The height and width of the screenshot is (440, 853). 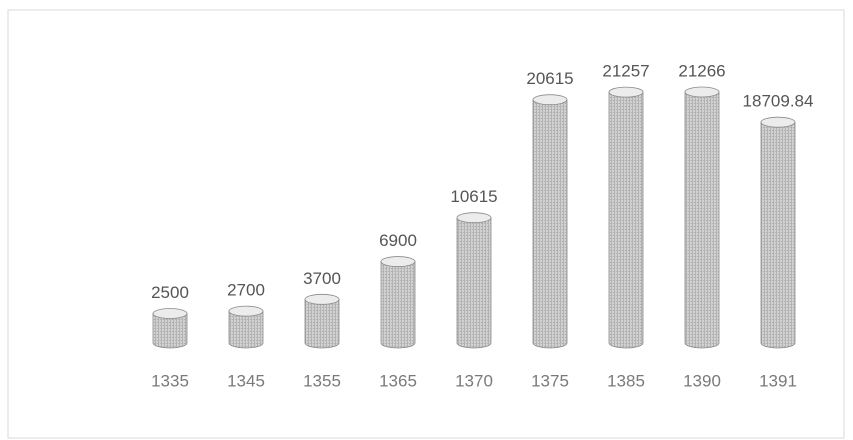 What do you see at coordinates (778, 380) in the screenshot?
I see `x-tick-label: 1391` at bounding box center [778, 380].